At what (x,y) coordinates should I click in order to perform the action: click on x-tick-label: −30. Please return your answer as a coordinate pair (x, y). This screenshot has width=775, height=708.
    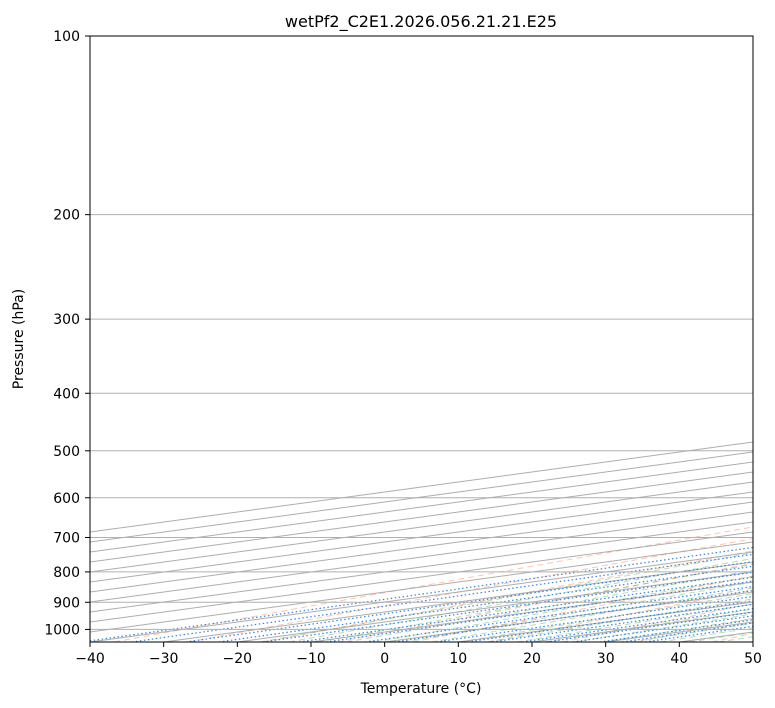
    Looking at the image, I should click on (164, 659).